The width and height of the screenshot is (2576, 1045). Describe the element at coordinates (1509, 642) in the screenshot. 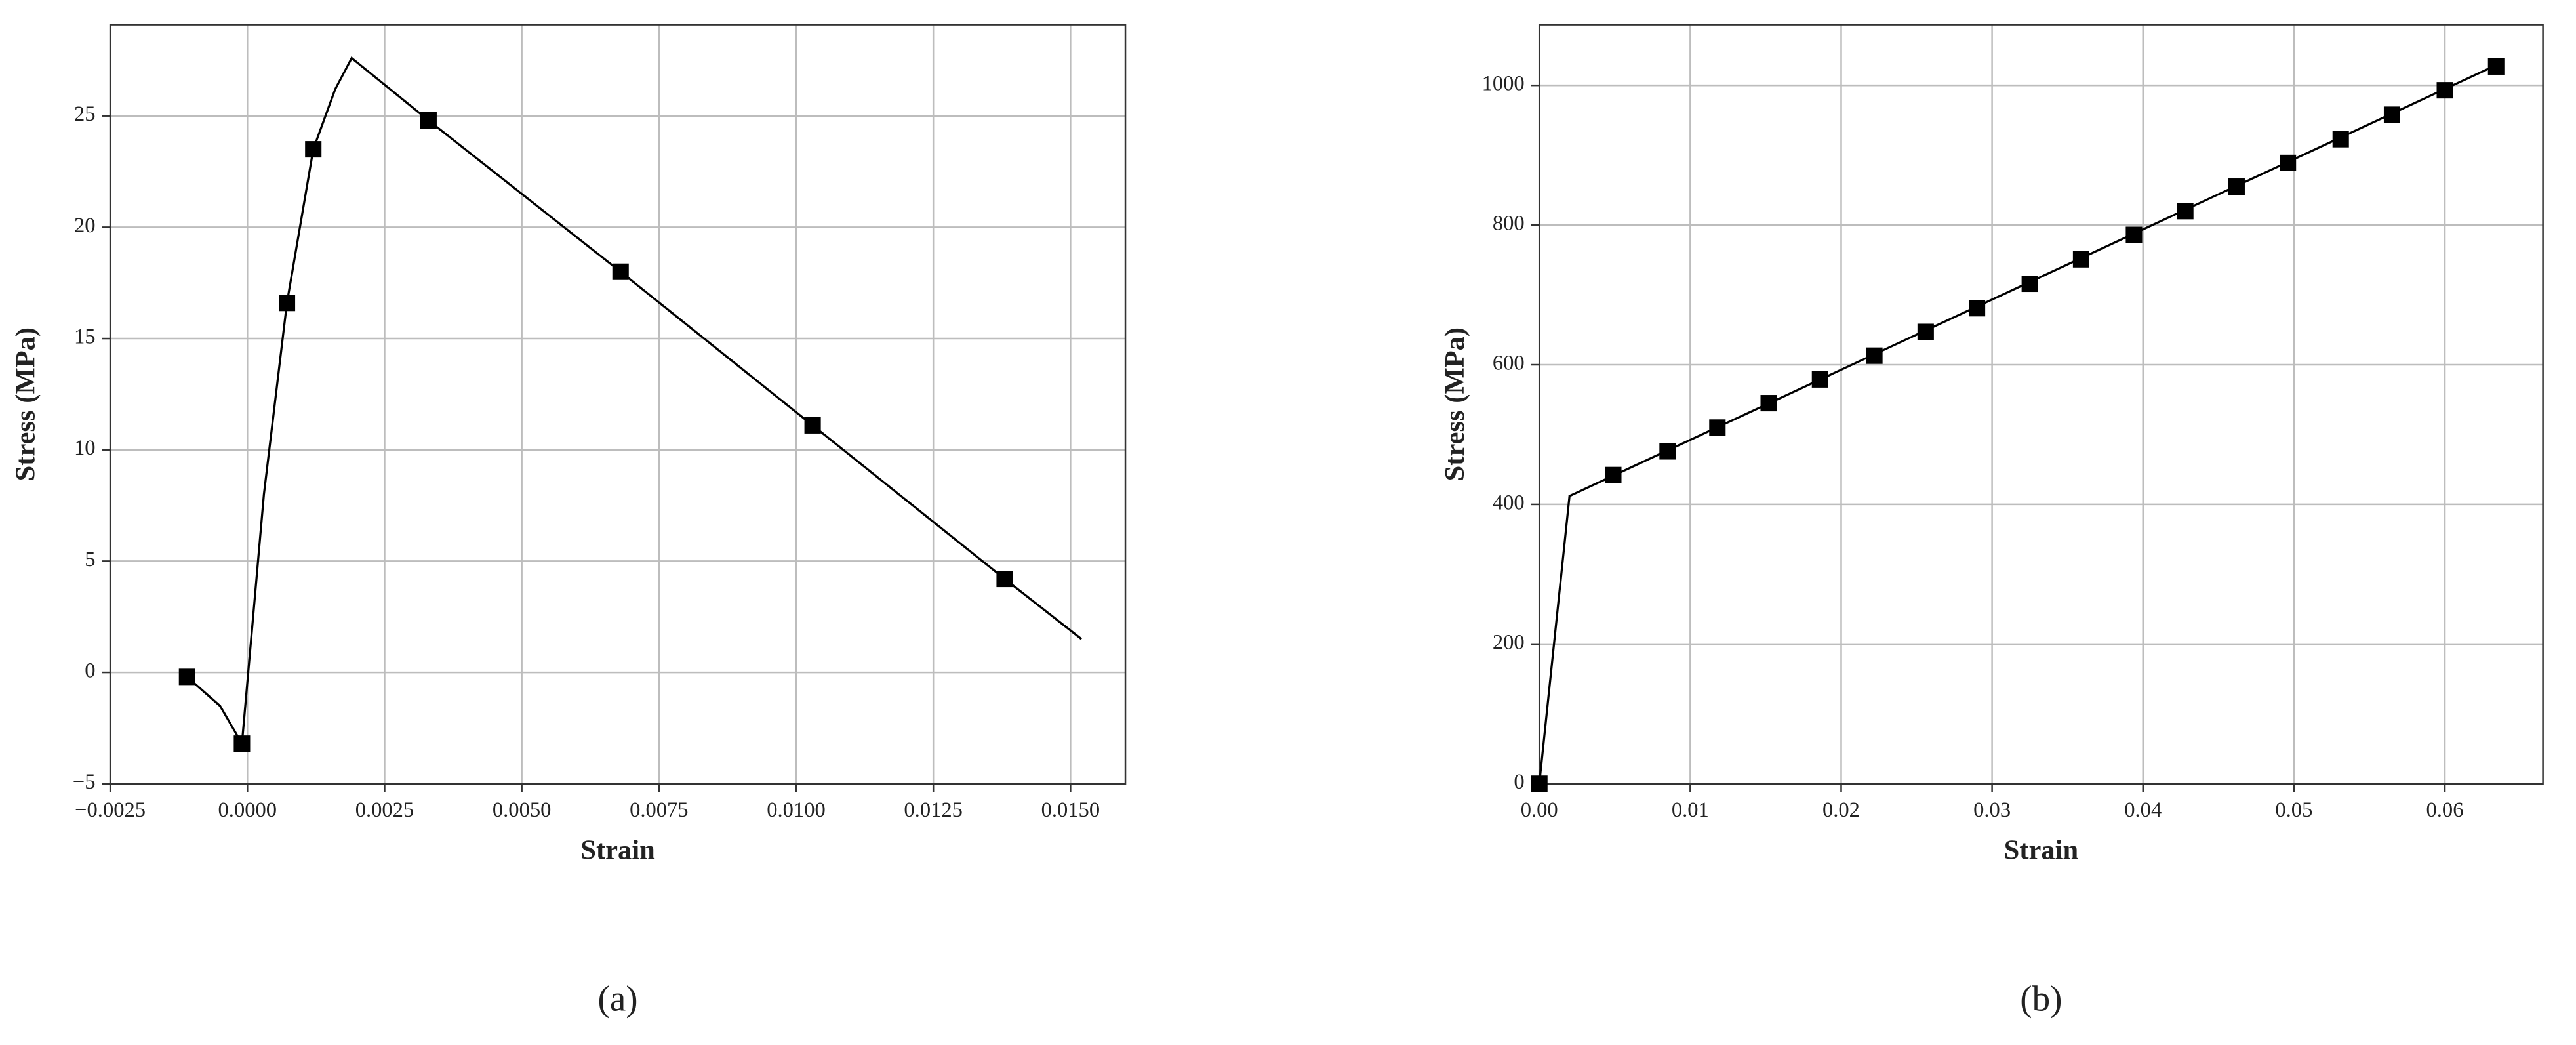

I see `y-tick-label: 200` at that location.